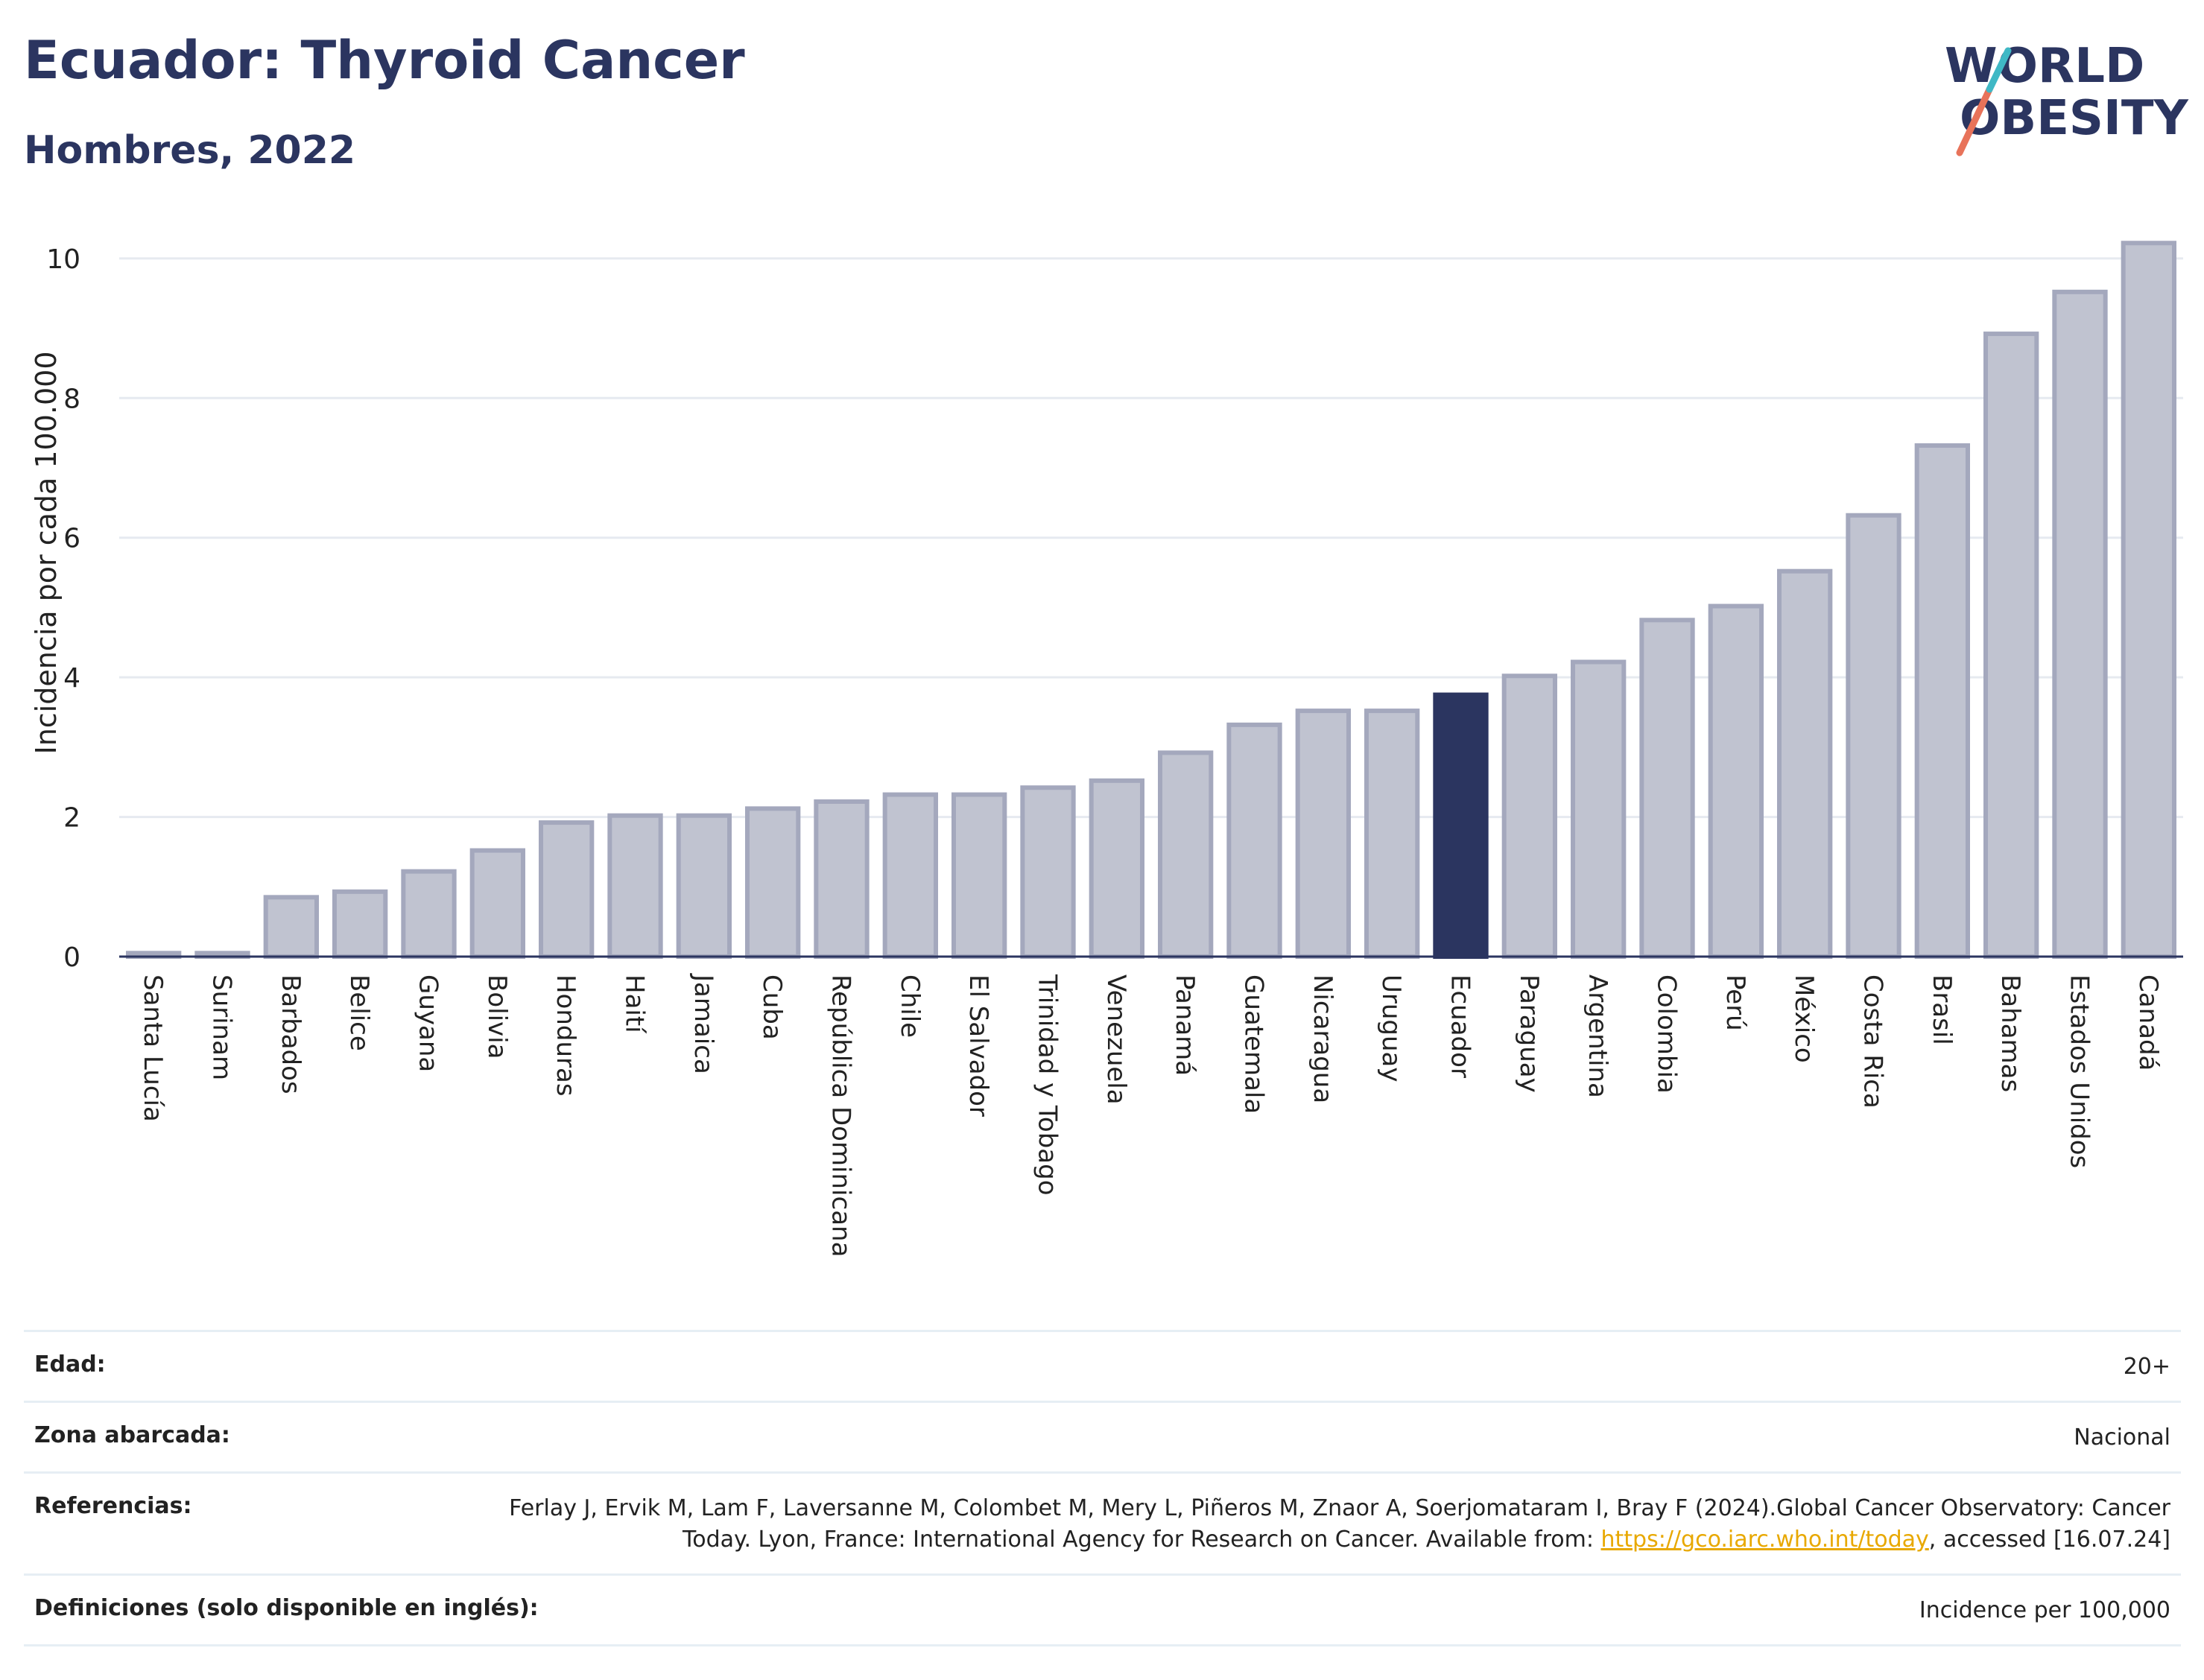 This screenshot has height=1680, width=2204. What do you see at coordinates (1667, 1034) in the screenshot?
I see `x-tick-label: Colombia` at bounding box center [1667, 1034].